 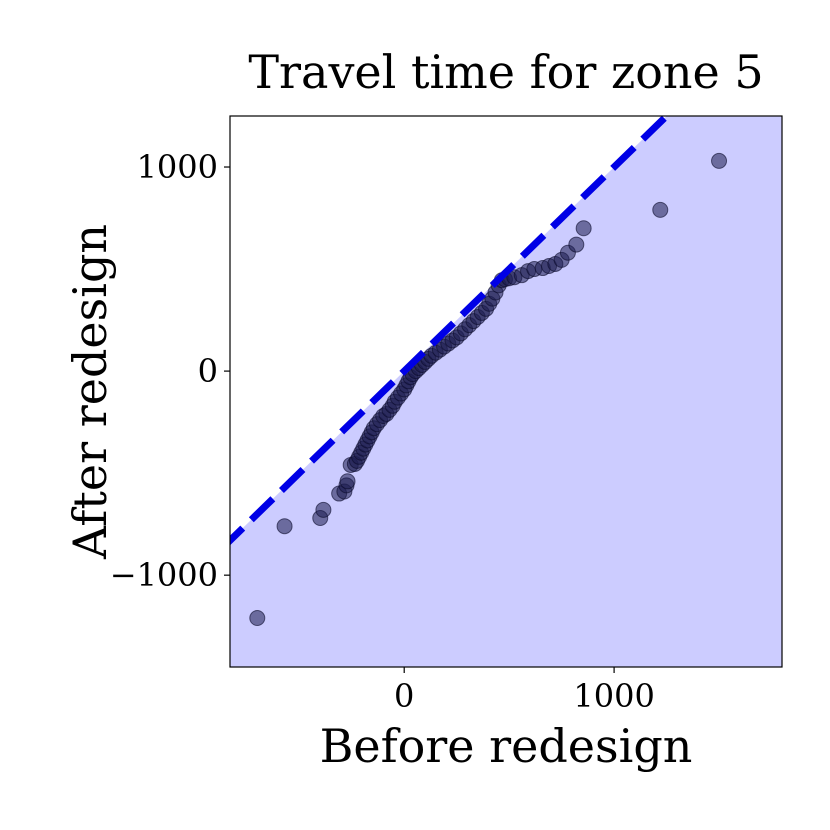 What do you see at coordinates (90, 392) in the screenshot?
I see `y-axis-label: After redesign` at bounding box center [90, 392].